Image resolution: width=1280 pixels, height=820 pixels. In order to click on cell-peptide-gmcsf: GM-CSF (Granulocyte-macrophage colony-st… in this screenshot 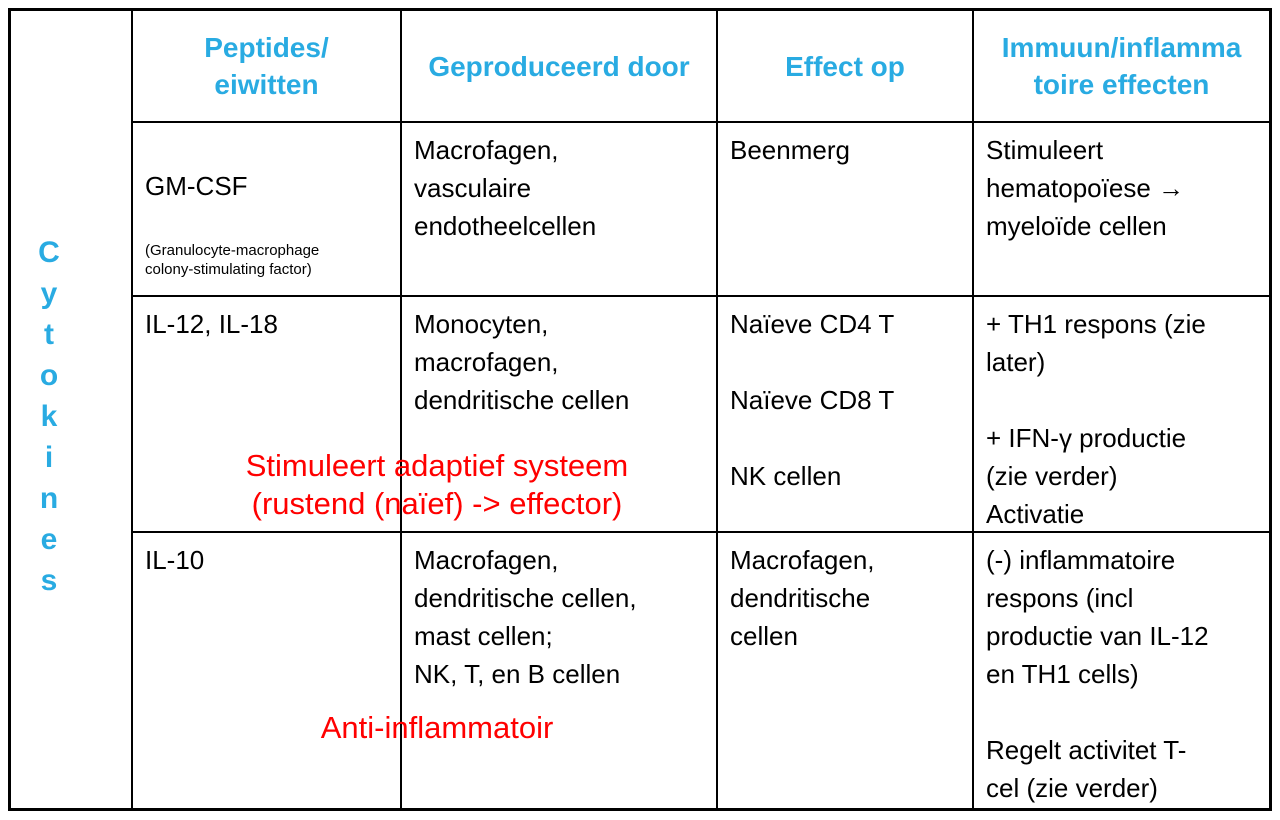, I will do `click(265, 208)`.